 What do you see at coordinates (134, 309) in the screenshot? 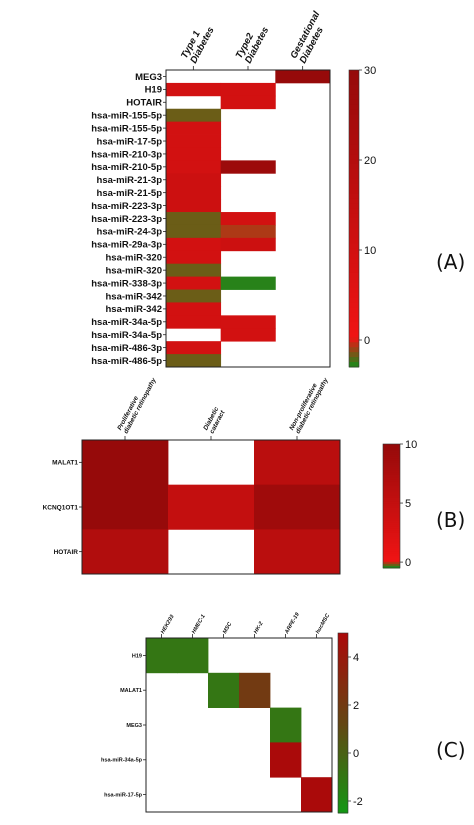
I see `row-label: hsa-miR-342` at bounding box center [134, 309].